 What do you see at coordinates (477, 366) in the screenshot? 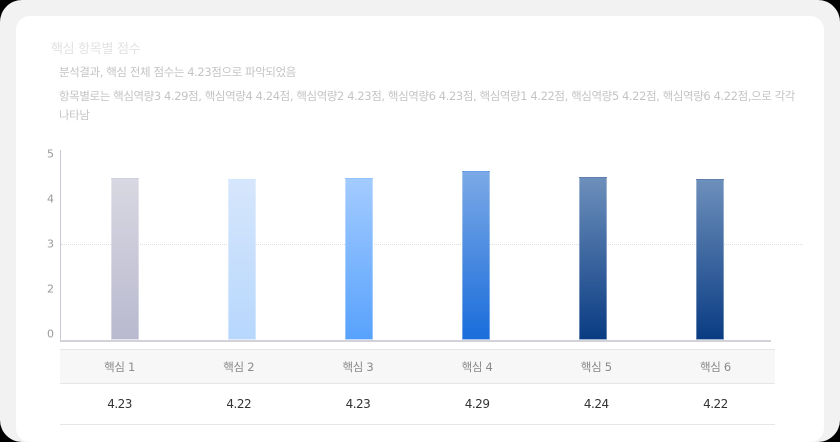
I see `table-header-cell: 핵심 4` at bounding box center [477, 366].